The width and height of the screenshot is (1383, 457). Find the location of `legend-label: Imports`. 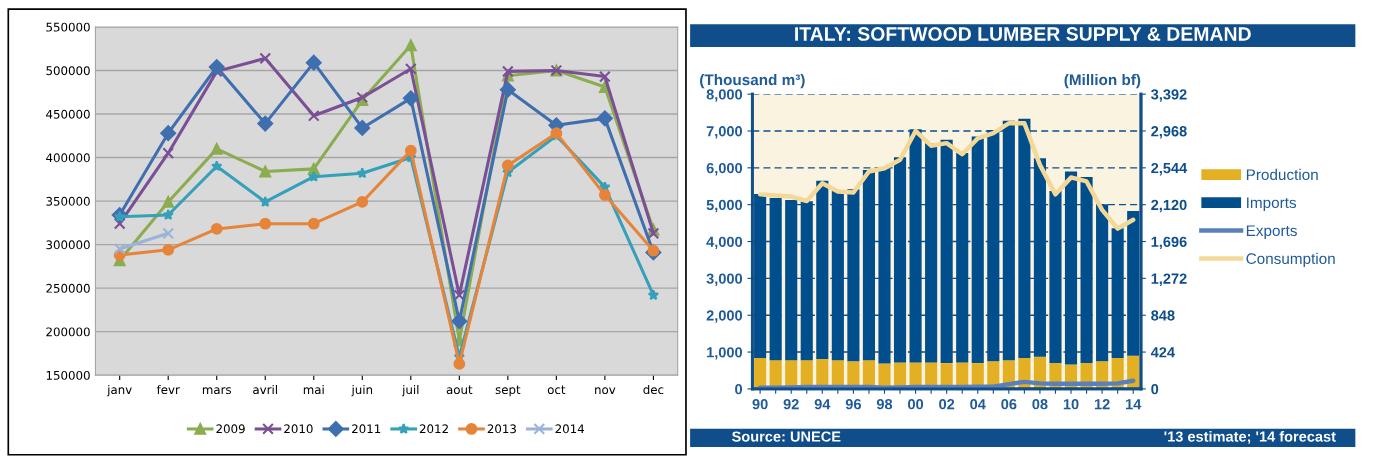

legend-label: Imports is located at coordinates (1272, 204).